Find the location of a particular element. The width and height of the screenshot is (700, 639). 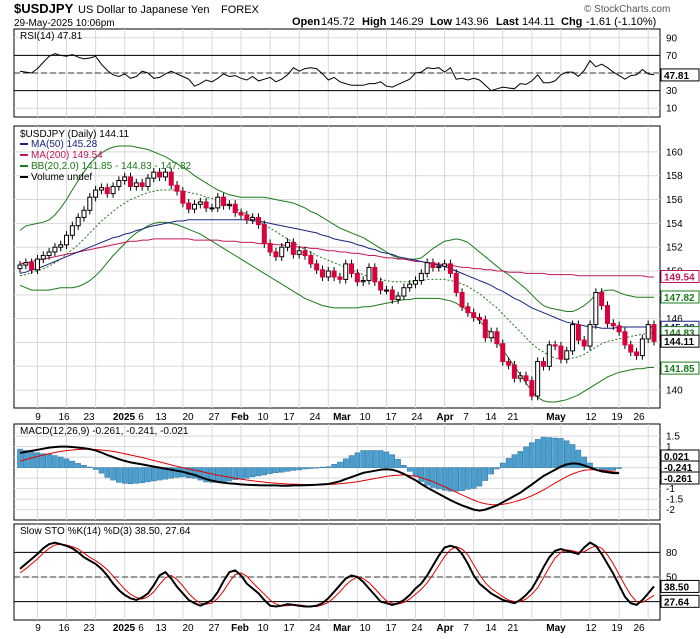

x-axis-label: 17 is located at coordinates (391, 628).